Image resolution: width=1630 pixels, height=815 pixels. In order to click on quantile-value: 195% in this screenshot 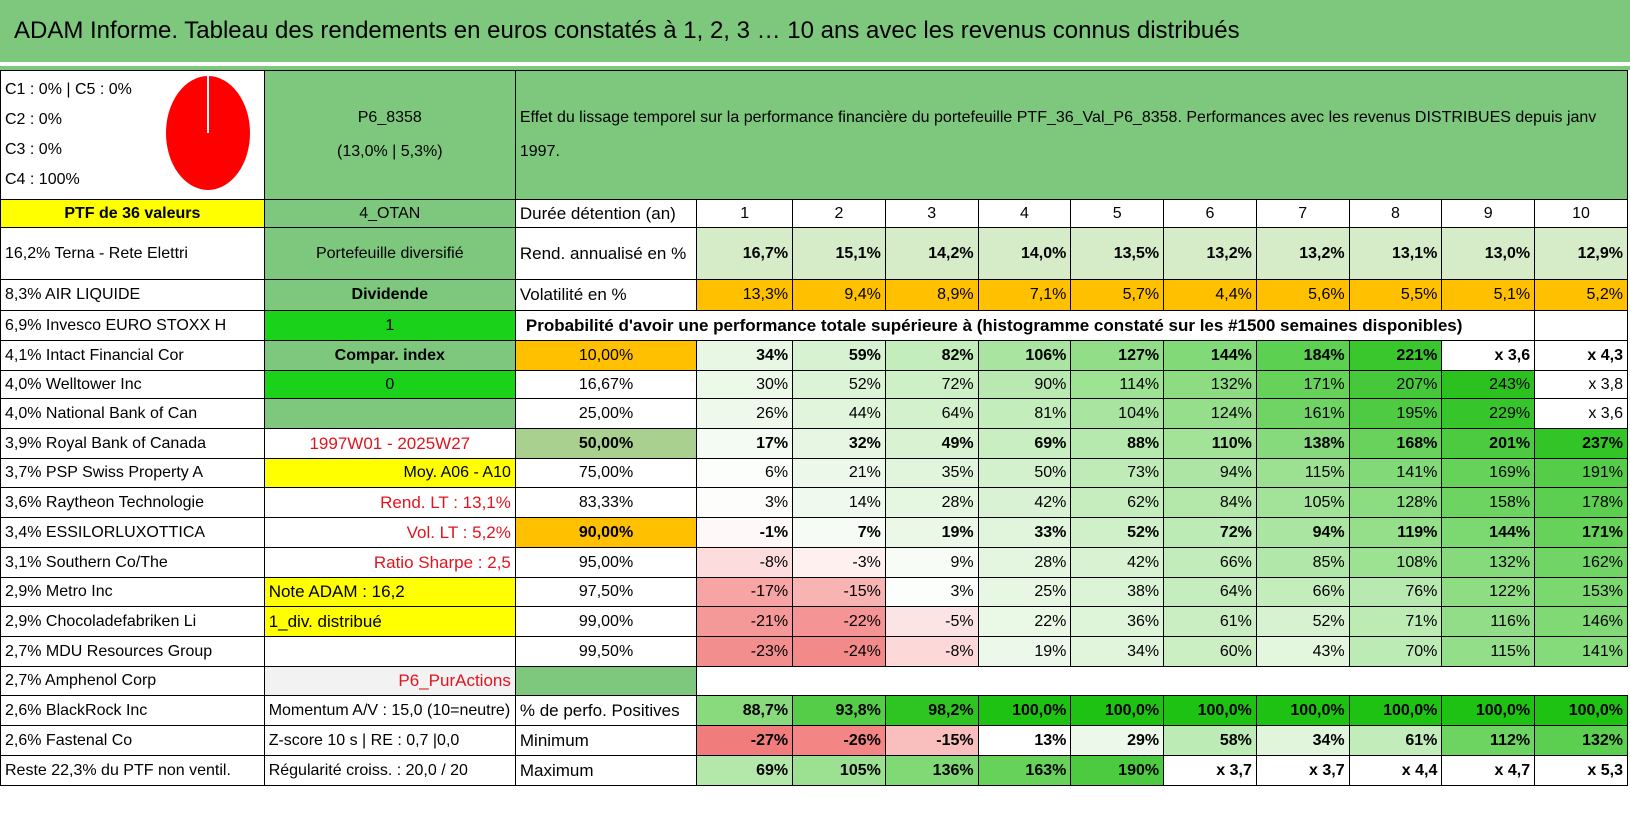, I will do `click(1395, 413)`.